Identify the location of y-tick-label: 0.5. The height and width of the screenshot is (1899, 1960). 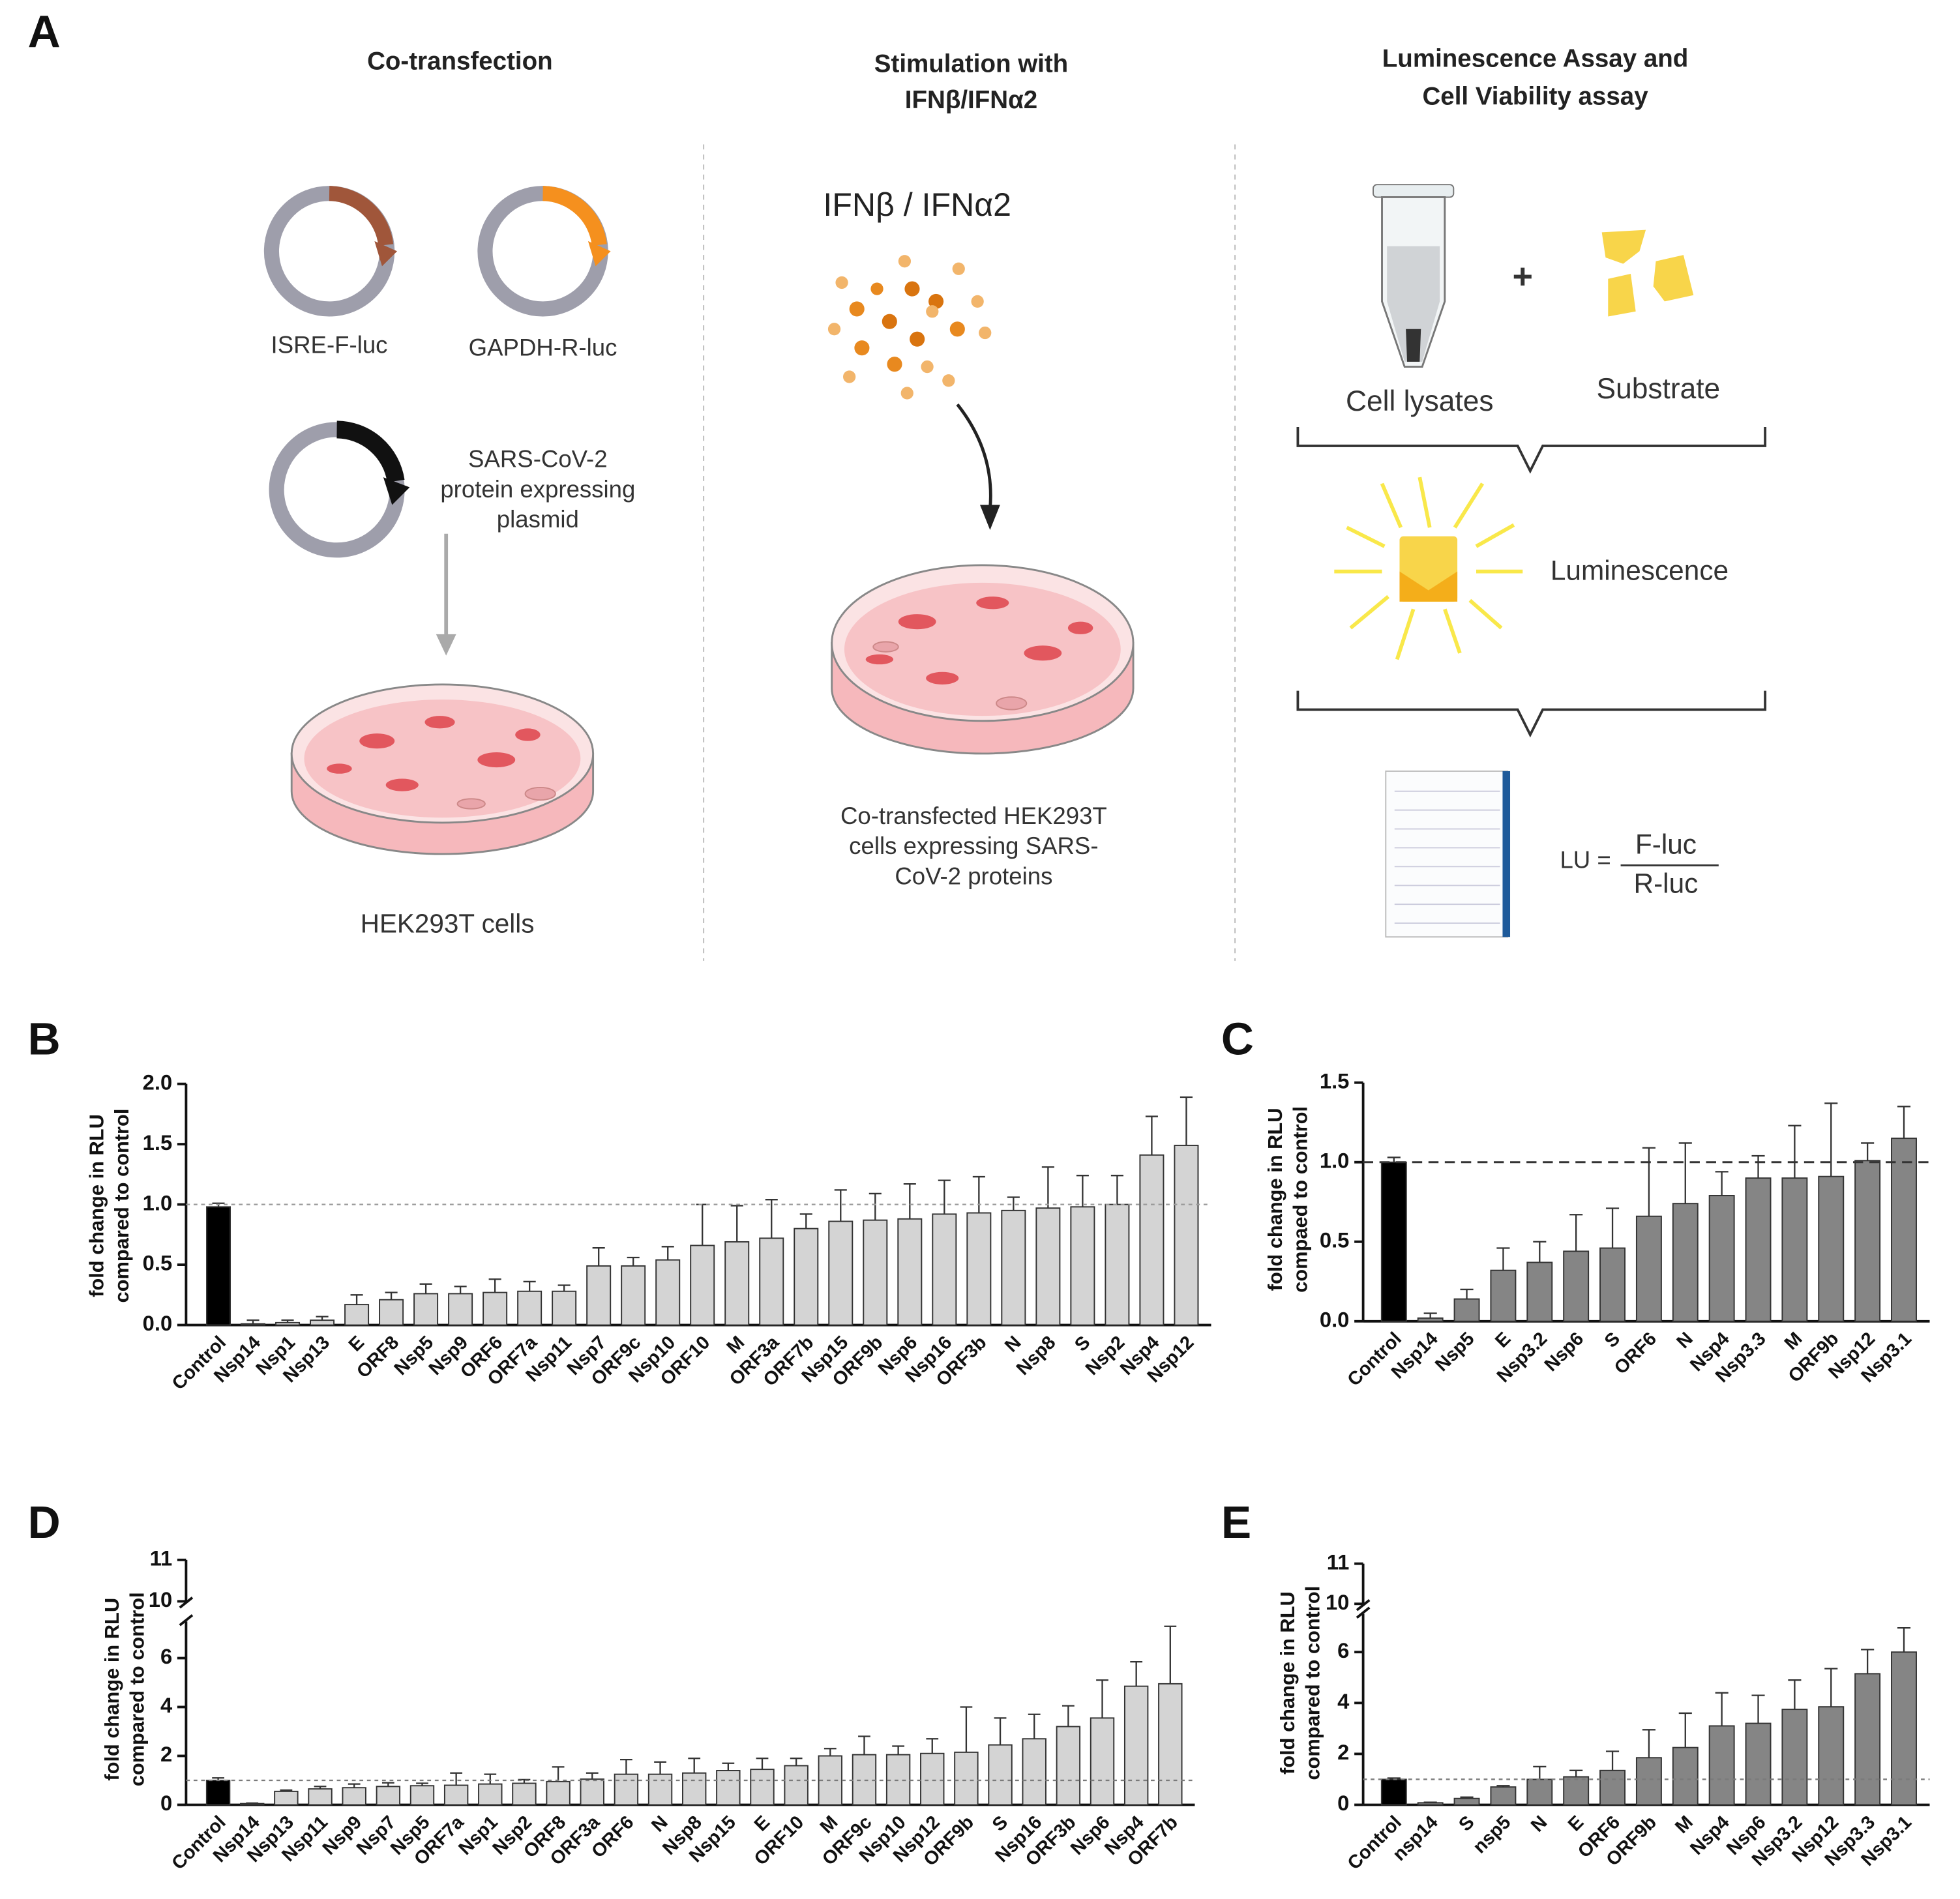
(158, 1263).